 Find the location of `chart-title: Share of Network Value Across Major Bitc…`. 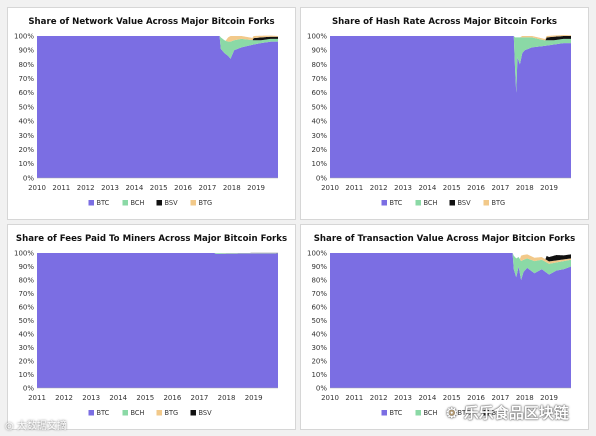

chart-title: Share of Network Value Across Major Bitc… is located at coordinates (151, 22).